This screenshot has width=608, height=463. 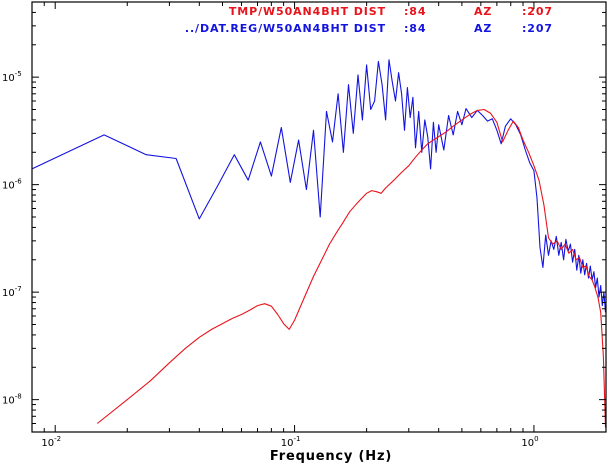 I want to click on legend-dist-1: :84, so click(x=415, y=11).